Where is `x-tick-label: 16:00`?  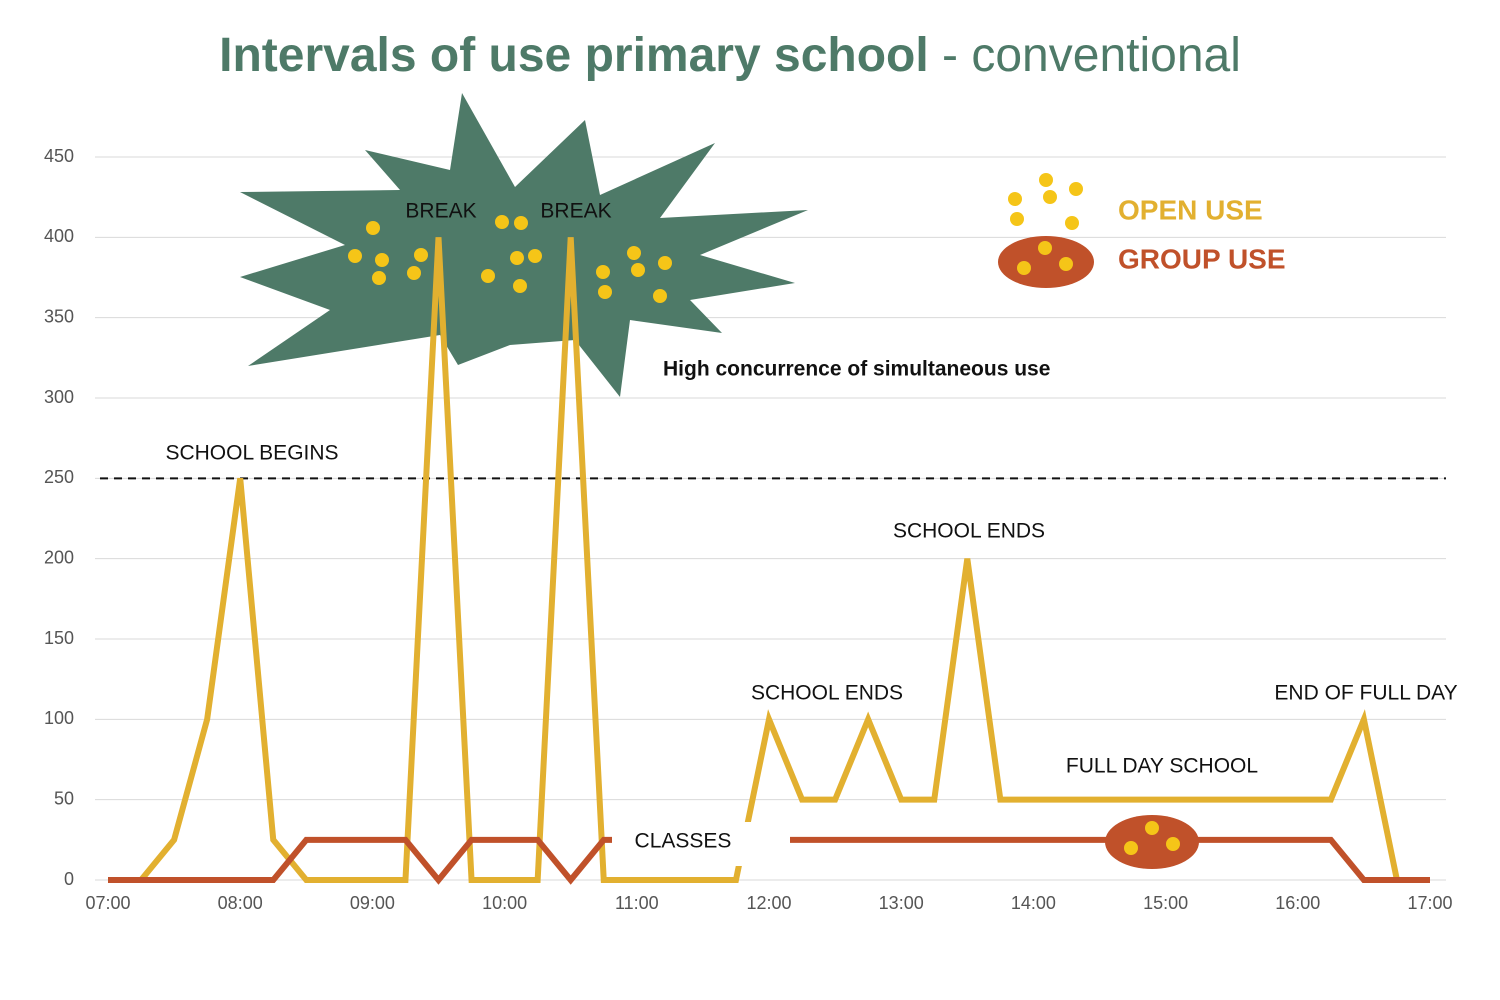
x-tick-label: 16:00 is located at coordinates (1297, 903).